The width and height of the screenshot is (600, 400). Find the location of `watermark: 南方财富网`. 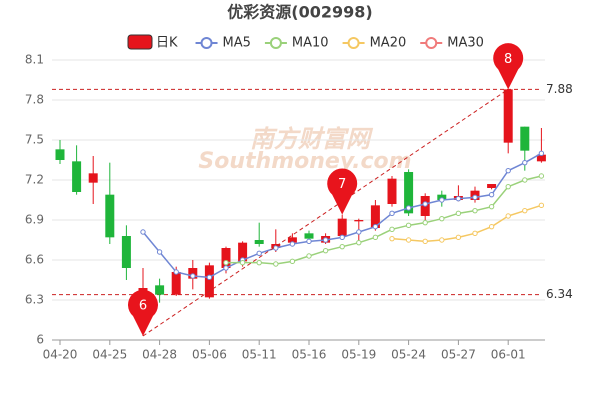

watermark: 南方财富网 is located at coordinates (312, 139).